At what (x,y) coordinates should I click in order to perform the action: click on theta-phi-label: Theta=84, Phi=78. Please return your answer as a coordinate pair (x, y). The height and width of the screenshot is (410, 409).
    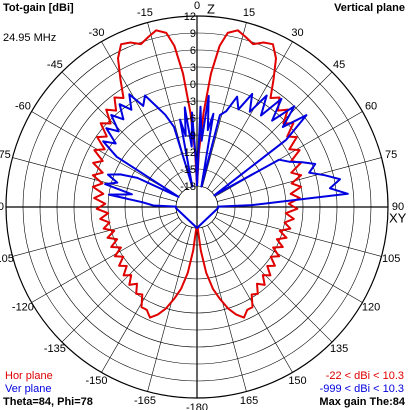
    Looking at the image, I should click on (48, 402).